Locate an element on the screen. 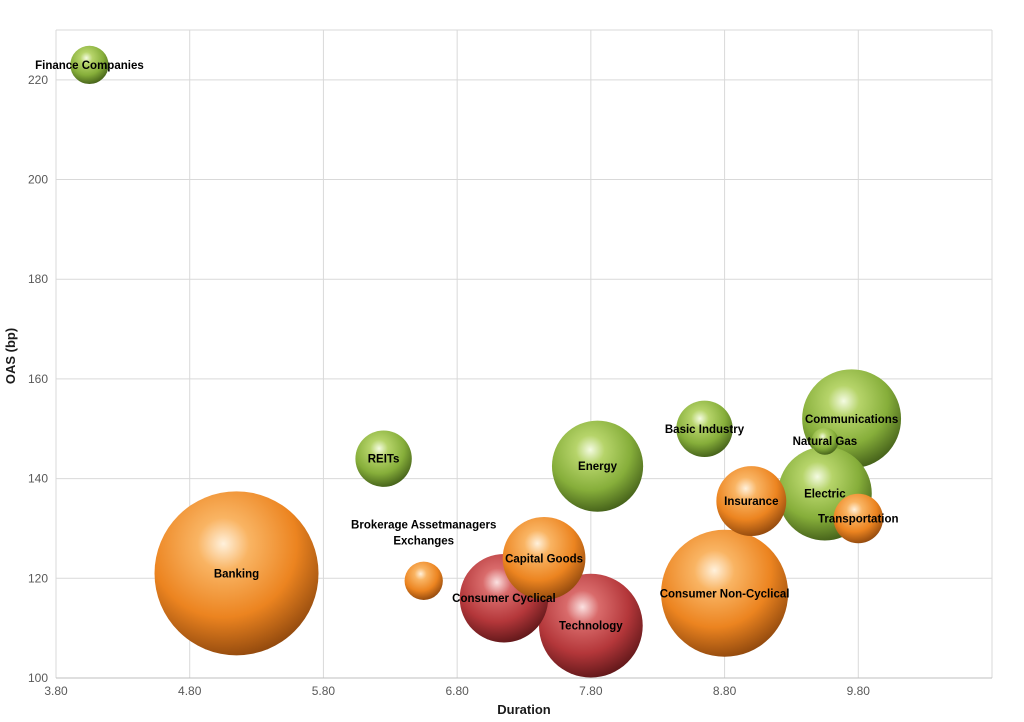 This screenshot has height=722, width=1024. y-tick-label: 180 is located at coordinates (38, 279).